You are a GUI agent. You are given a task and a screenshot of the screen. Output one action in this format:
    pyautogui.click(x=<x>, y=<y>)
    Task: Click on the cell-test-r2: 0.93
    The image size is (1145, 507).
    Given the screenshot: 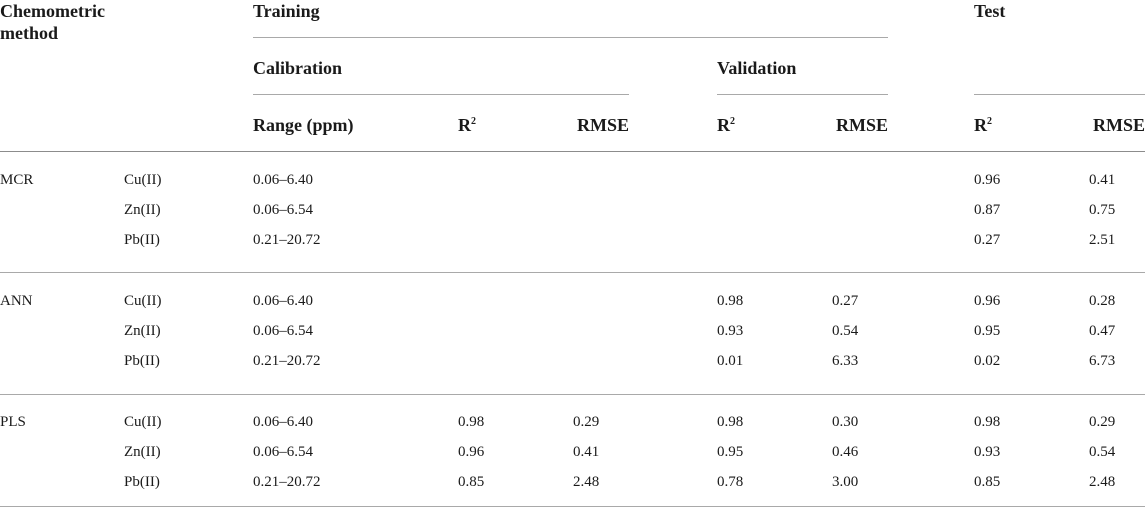 What is the action you would take?
    pyautogui.click(x=987, y=452)
    